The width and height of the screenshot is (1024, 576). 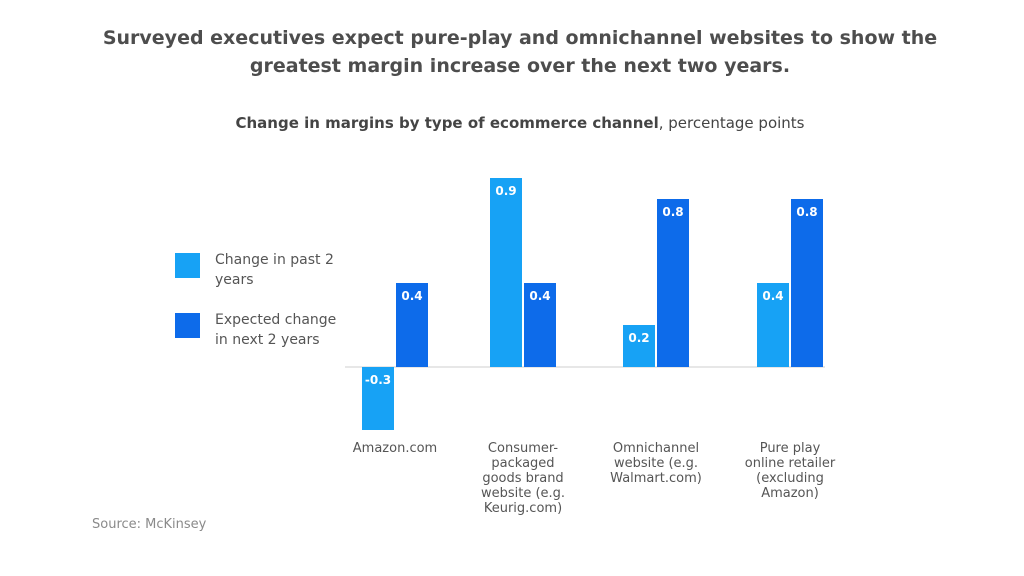 What do you see at coordinates (790, 463) in the screenshot?
I see `category-label-line: online retailer` at bounding box center [790, 463].